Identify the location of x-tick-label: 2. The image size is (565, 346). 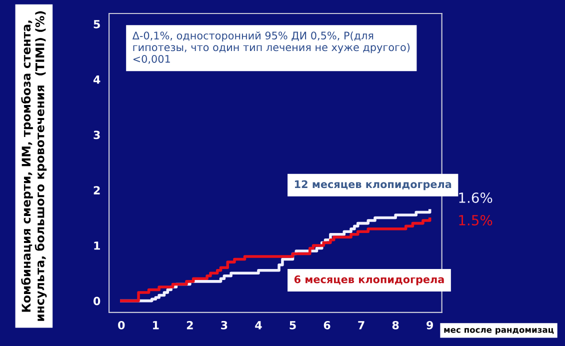
(189, 325).